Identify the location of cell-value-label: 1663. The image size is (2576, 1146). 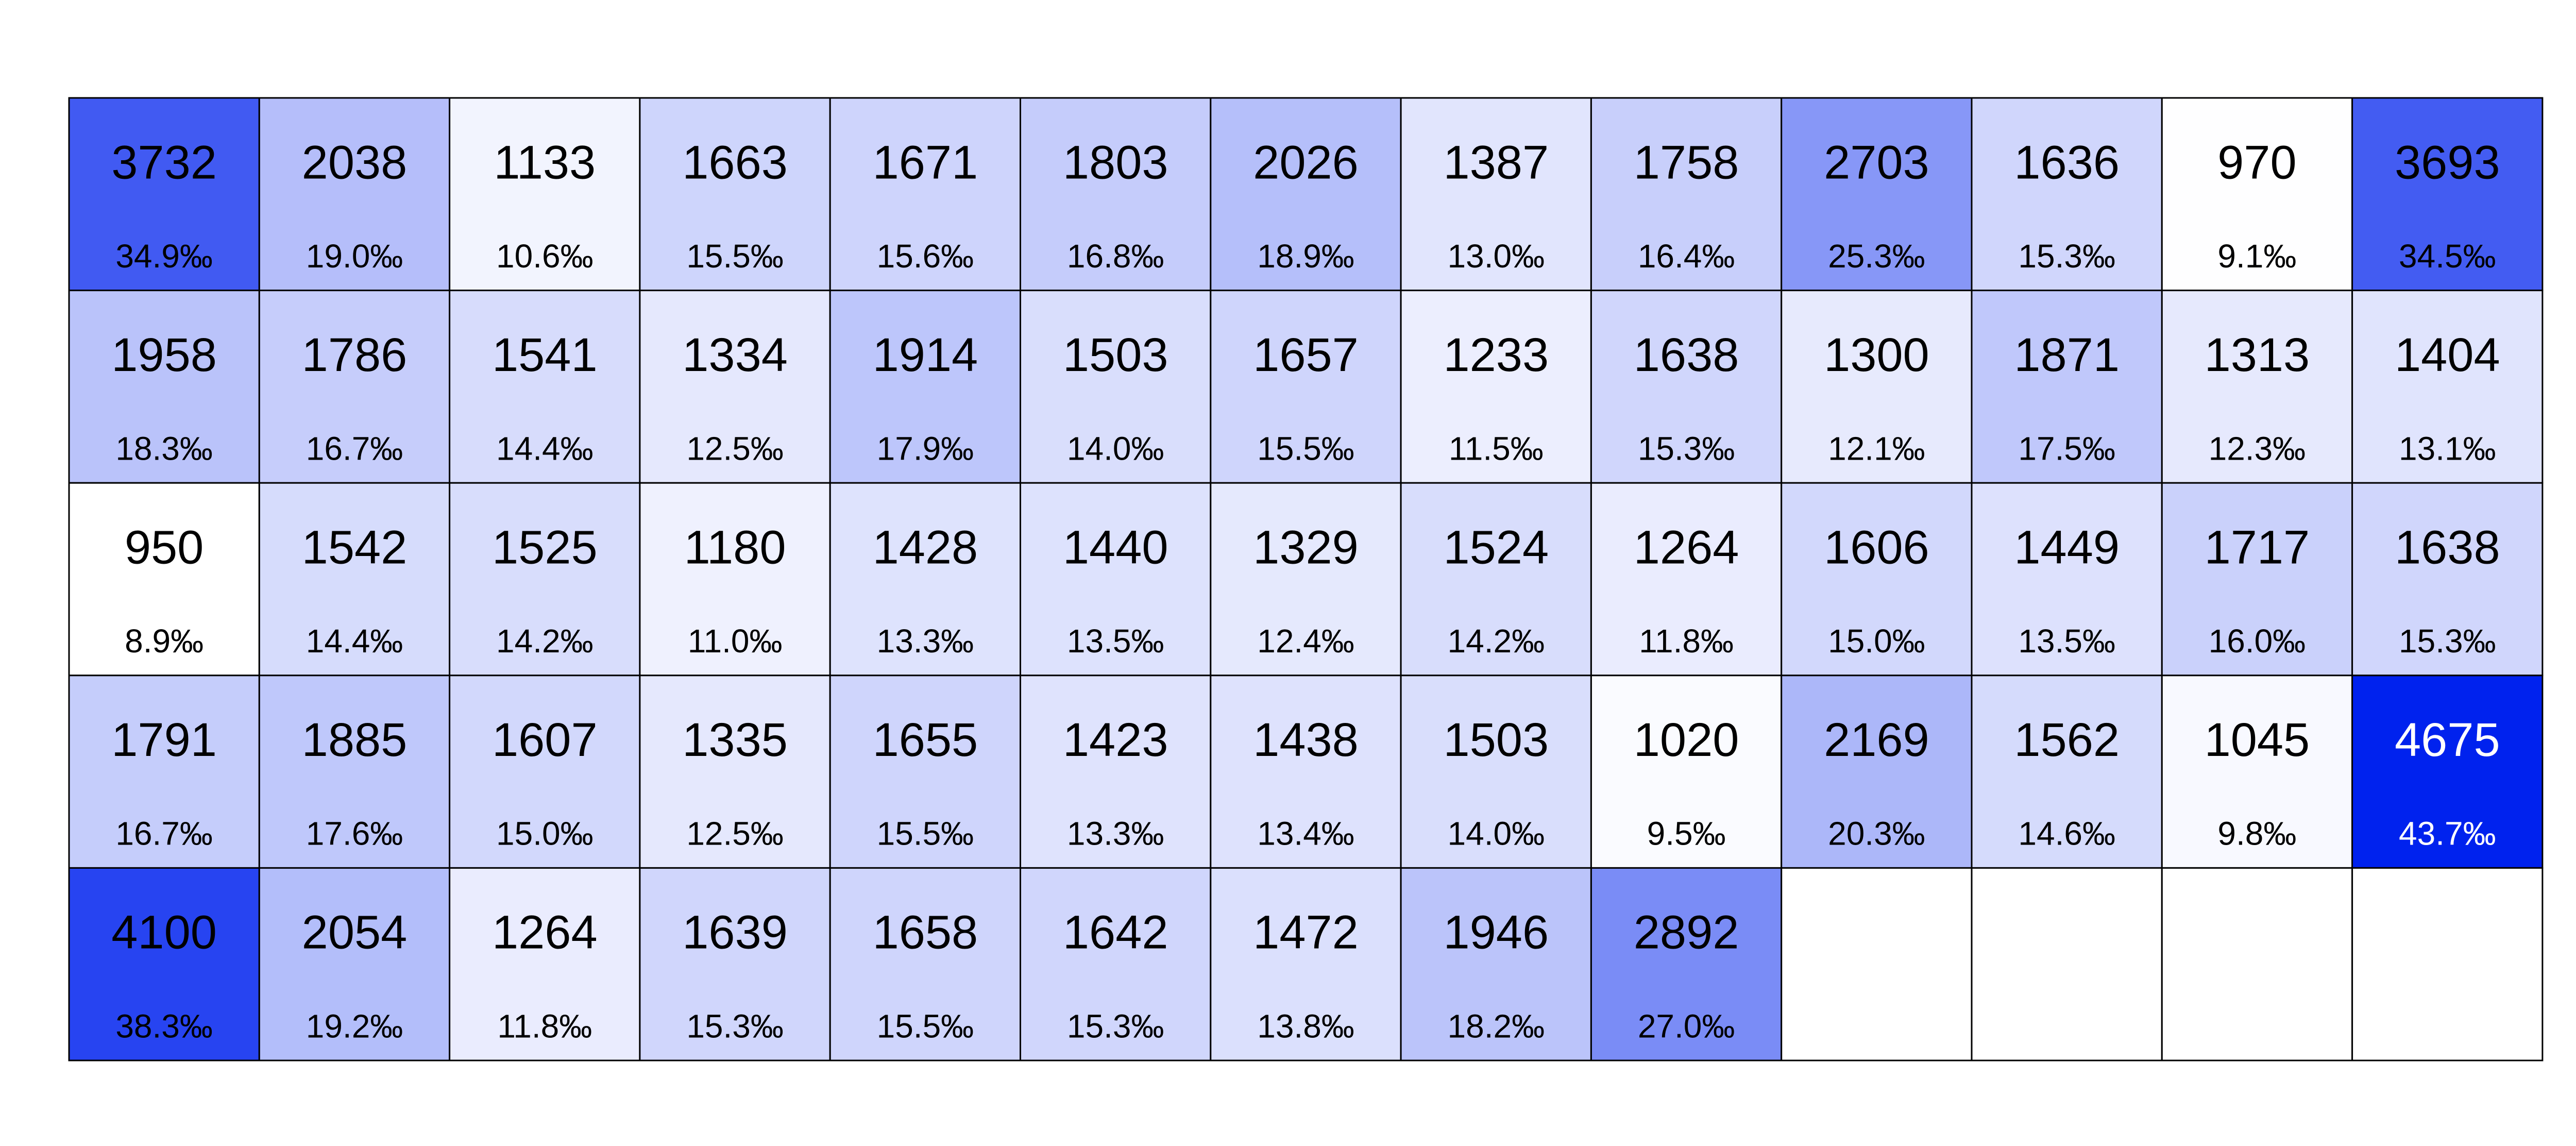
(735, 162).